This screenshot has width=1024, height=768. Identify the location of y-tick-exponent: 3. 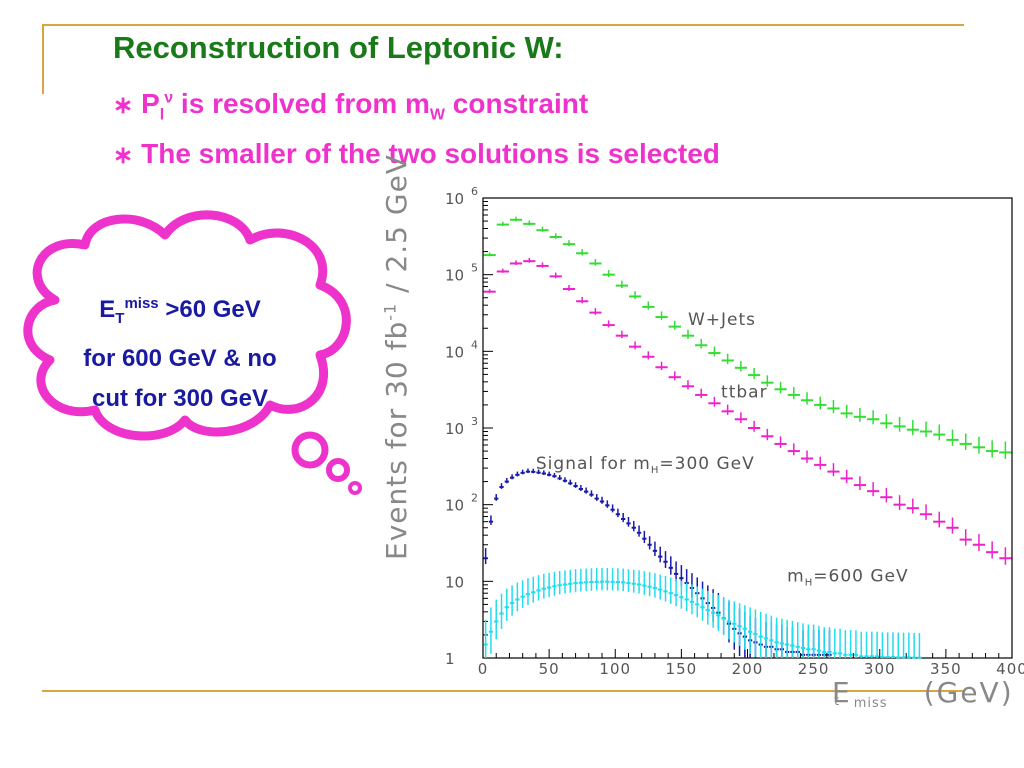
(474, 421).